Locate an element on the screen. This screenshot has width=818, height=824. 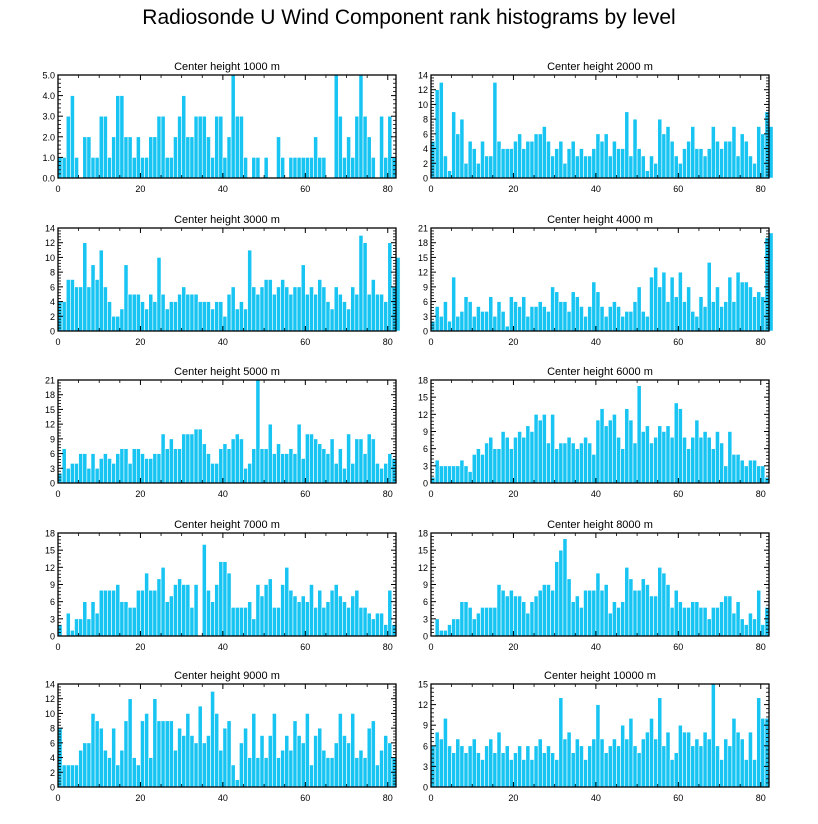
x-tick-label: 60 is located at coordinates (678, 189).